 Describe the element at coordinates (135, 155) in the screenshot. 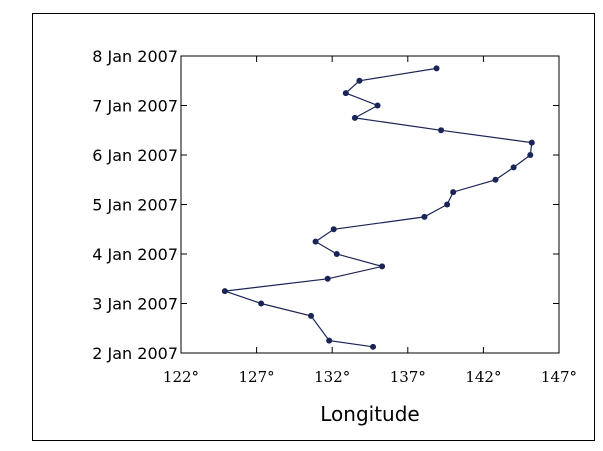

I see `y-tick-label: 6 Jan 2007` at that location.